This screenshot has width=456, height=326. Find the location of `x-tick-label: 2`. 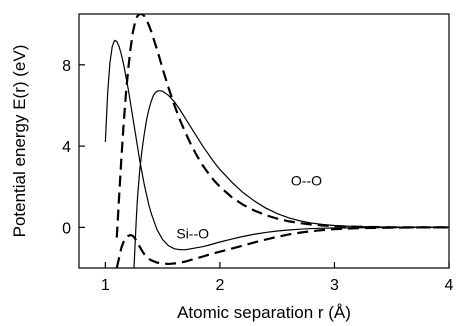

x-tick-label: 2 is located at coordinates (219, 285).